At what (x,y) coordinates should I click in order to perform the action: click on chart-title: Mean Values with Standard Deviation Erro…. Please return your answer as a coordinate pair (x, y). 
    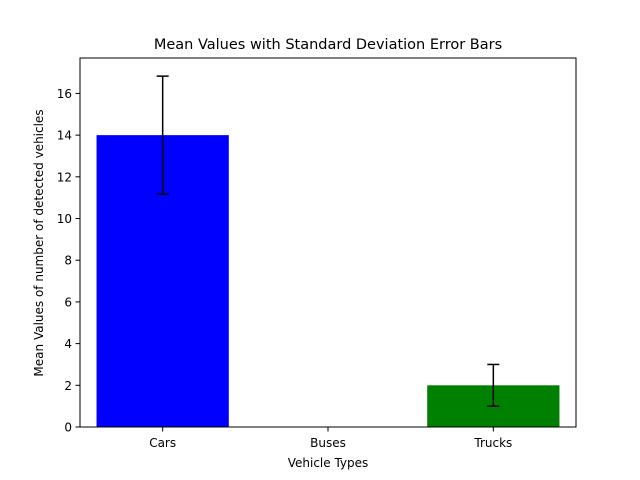
    Looking at the image, I should click on (328, 45).